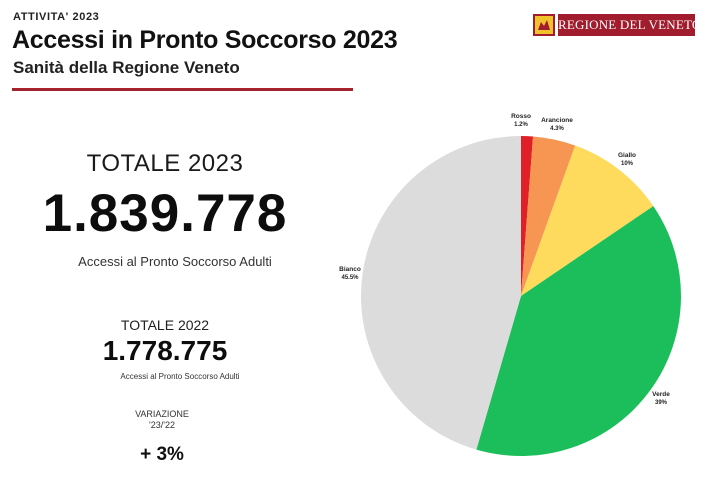 The height and width of the screenshot is (500, 706). I want to click on variation-label: VARIAZIONE, so click(162, 414).